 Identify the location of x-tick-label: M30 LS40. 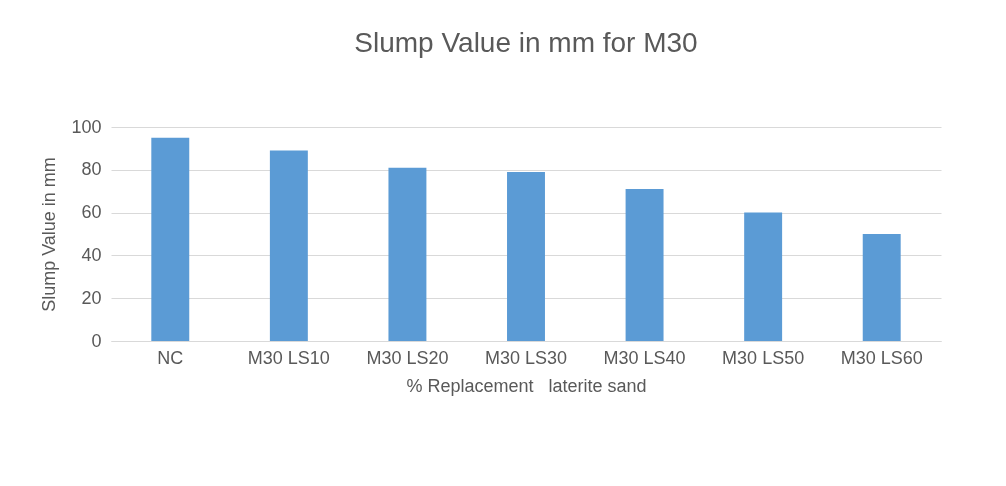
(644, 357).